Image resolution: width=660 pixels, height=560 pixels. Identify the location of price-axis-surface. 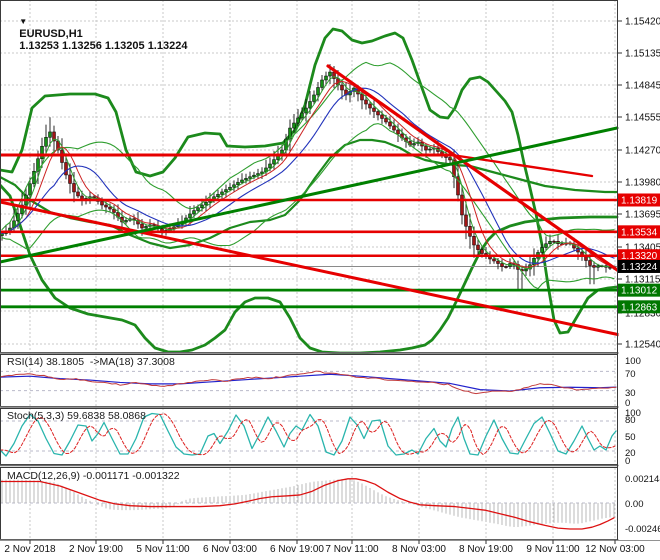
(638, 270).